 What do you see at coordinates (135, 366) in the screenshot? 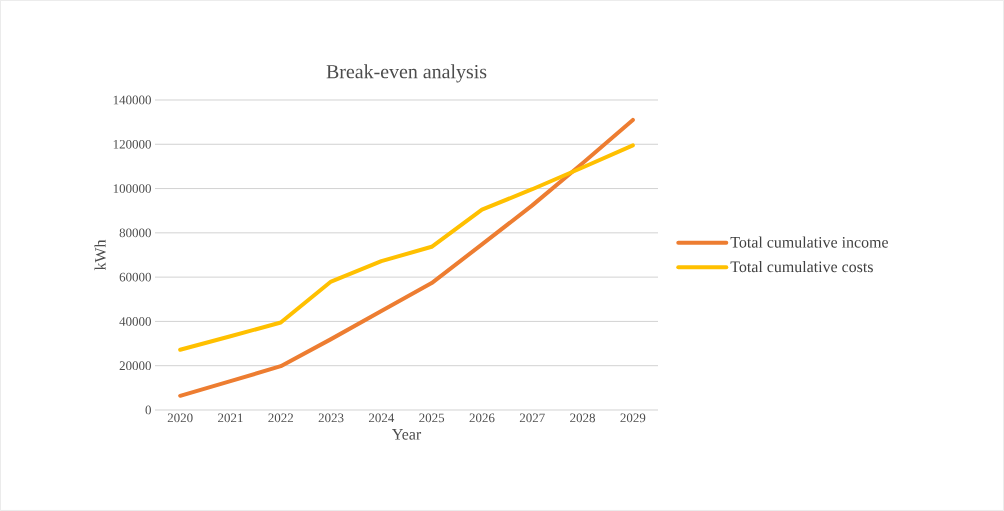
I see `y-tick-label: 20000` at bounding box center [135, 366].